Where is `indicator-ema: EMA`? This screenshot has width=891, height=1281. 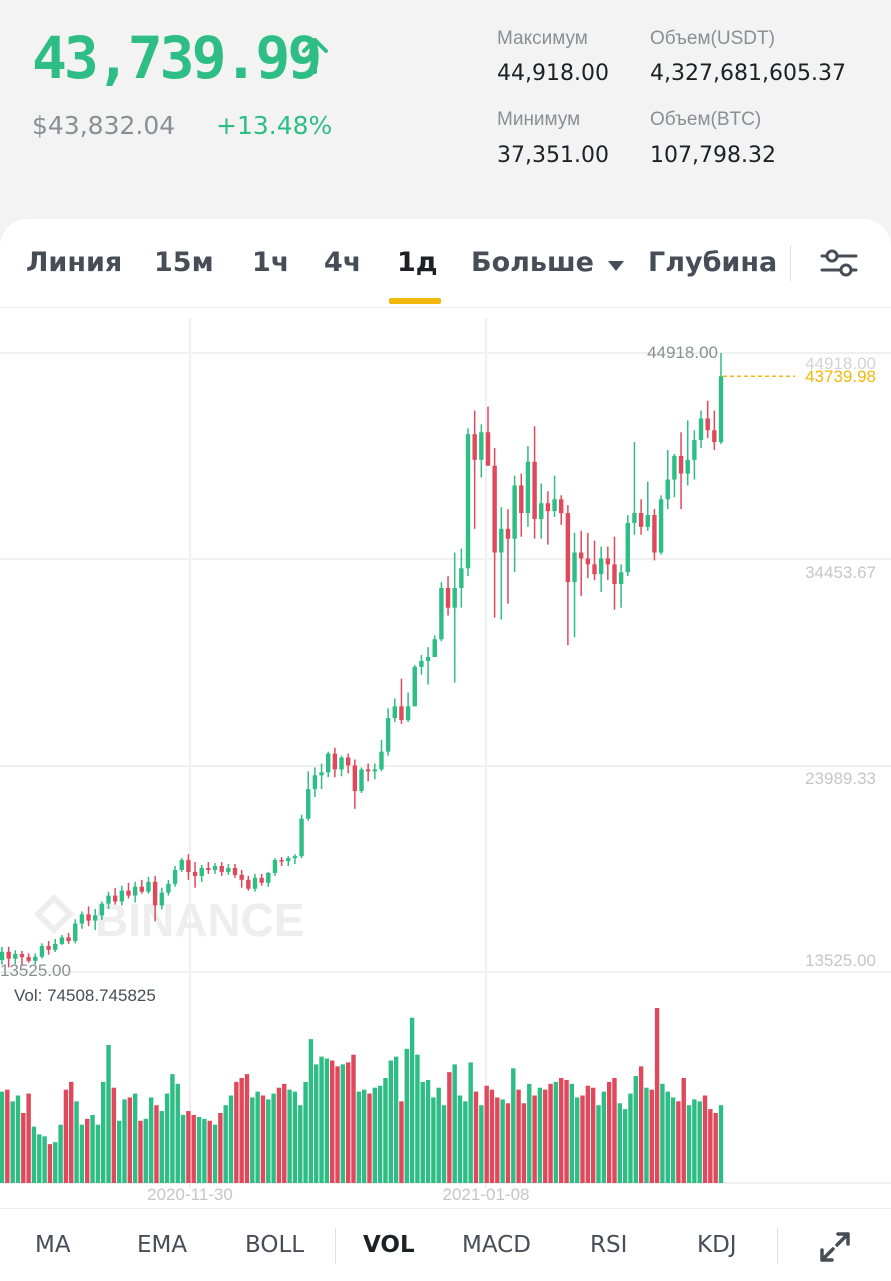 indicator-ema: EMA is located at coordinates (162, 1245).